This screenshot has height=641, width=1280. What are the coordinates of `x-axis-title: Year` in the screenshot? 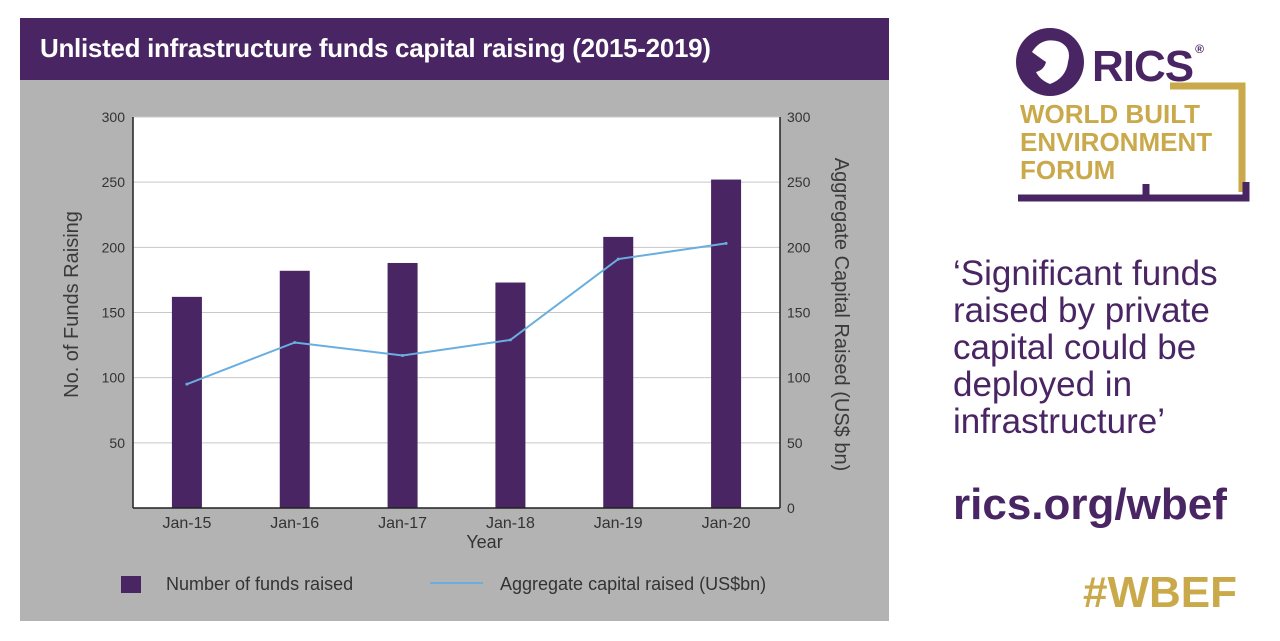 It's located at (484, 542).